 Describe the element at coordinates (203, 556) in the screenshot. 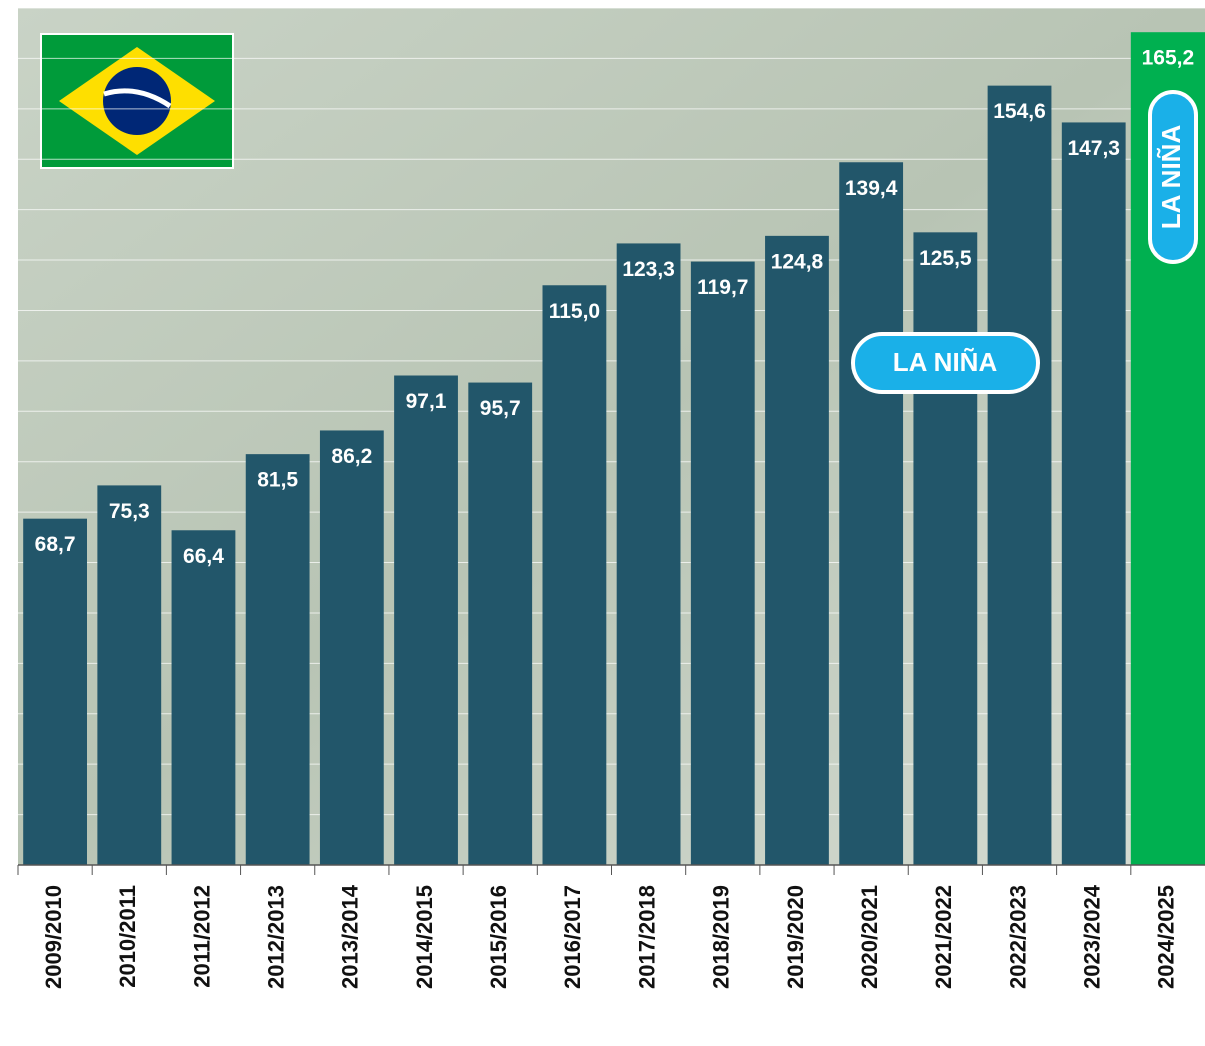

I see `value-label: 66,4` at that location.